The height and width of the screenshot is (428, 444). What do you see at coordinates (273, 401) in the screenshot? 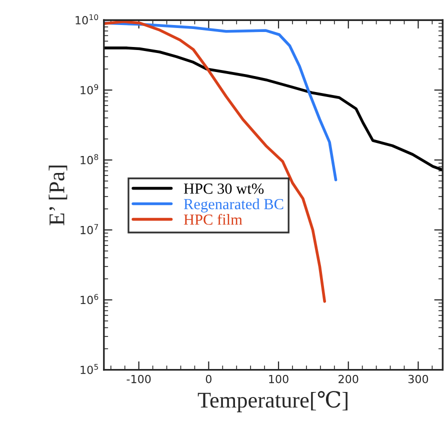
I see `x-axis-title: Temperature[℃]` at bounding box center [273, 401].